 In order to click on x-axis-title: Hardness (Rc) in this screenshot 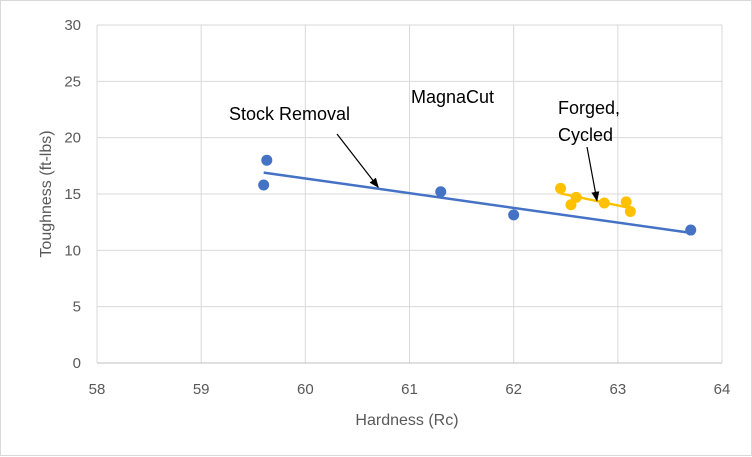, I will do `click(406, 420)`.